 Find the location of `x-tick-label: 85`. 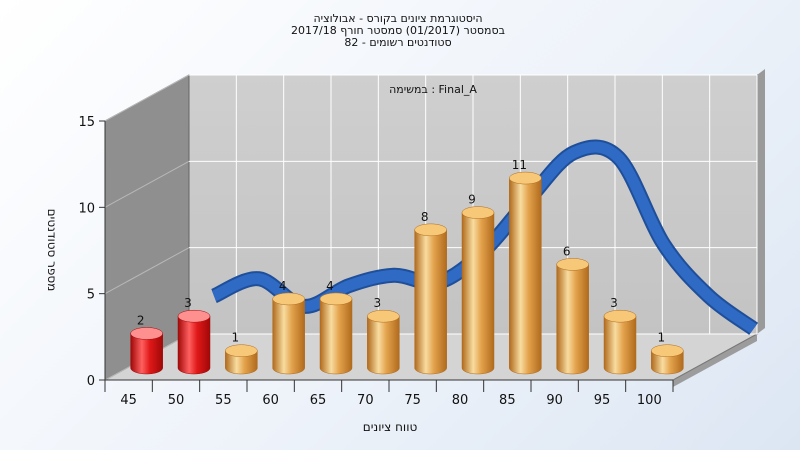

x-tick-label: 85 is located at coordinates (507, 400).